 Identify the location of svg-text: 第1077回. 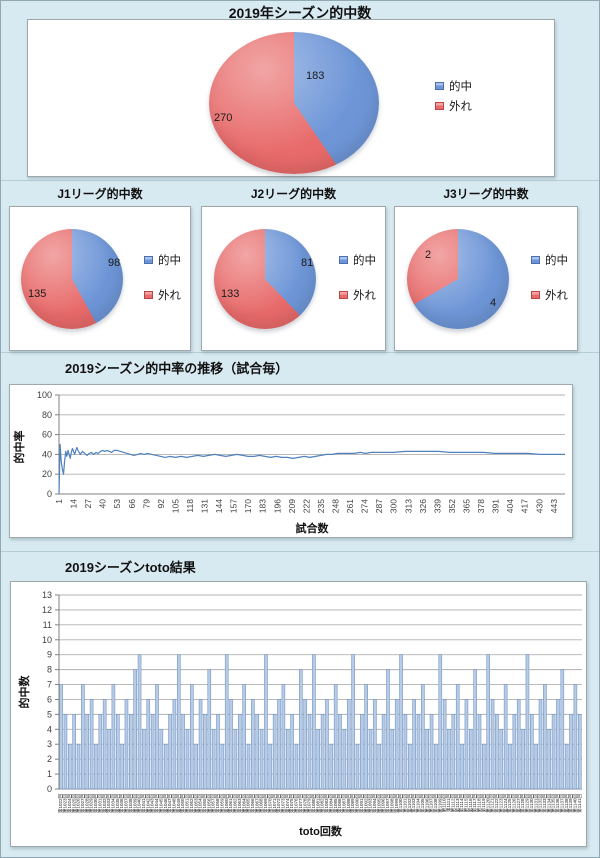
(300, 804).